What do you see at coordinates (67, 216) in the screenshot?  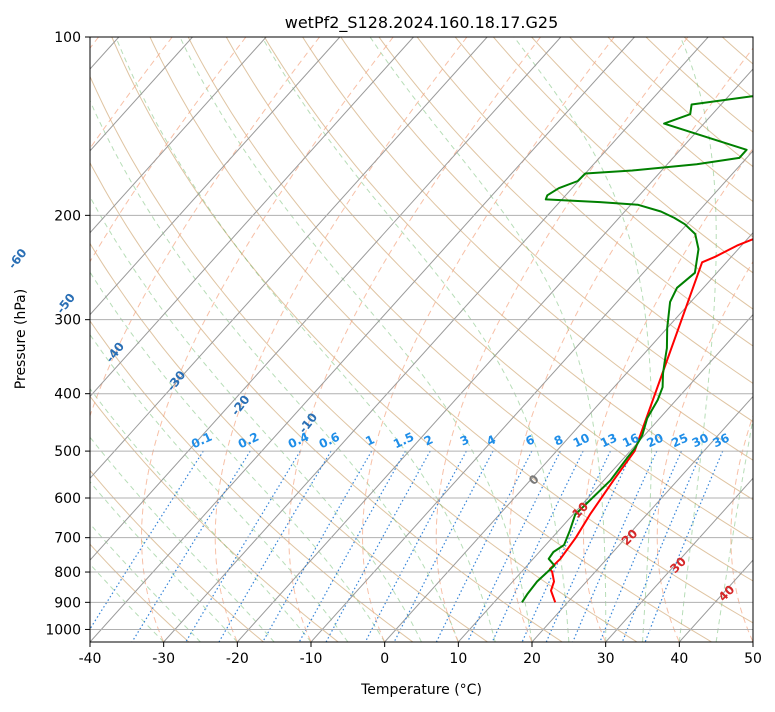 I see `y-tick-label: 200` at bounding box center [67, 216].